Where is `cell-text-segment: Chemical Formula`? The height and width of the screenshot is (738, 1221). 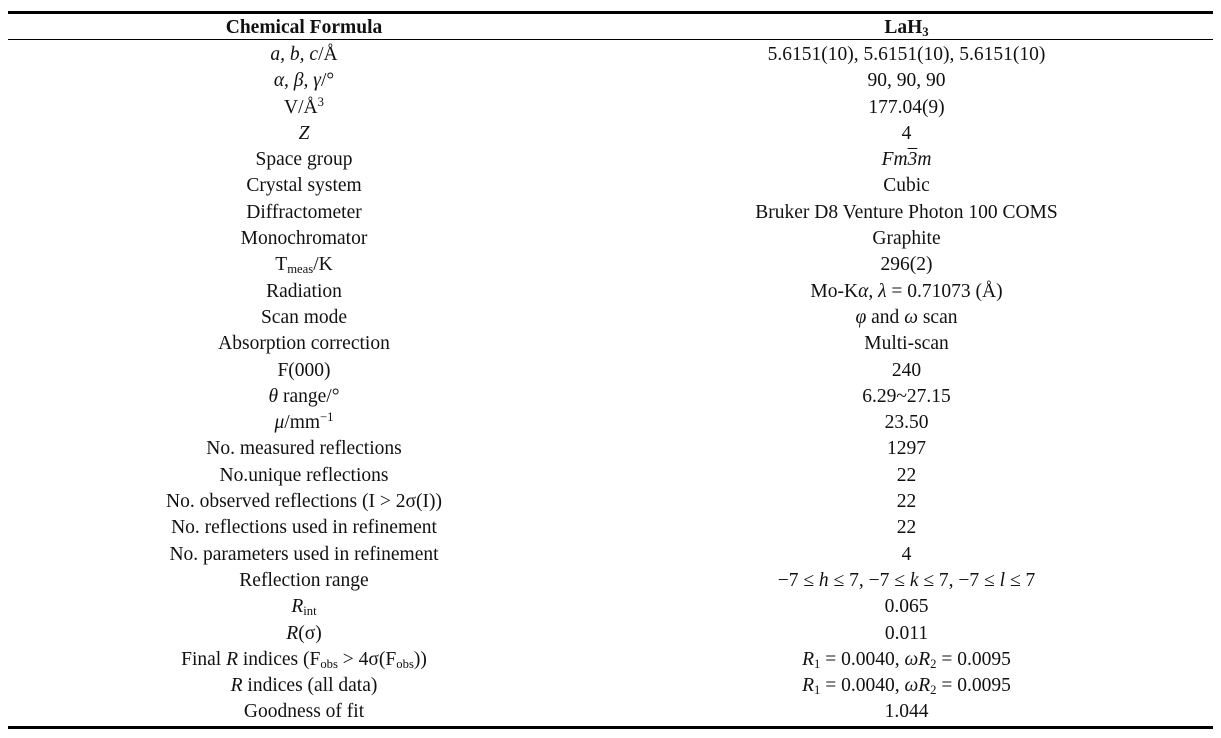
cell-text-segment: Chemical Formula is located at coordinates (304, 27).